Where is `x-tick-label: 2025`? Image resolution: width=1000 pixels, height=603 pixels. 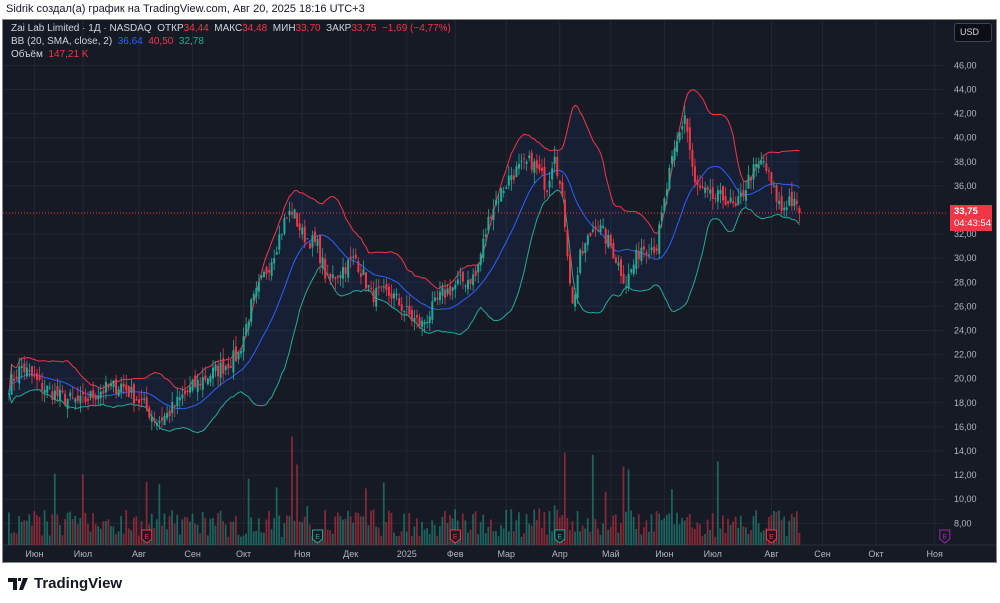 x-tick-label: 2025 is located at coordinates (407, 554).